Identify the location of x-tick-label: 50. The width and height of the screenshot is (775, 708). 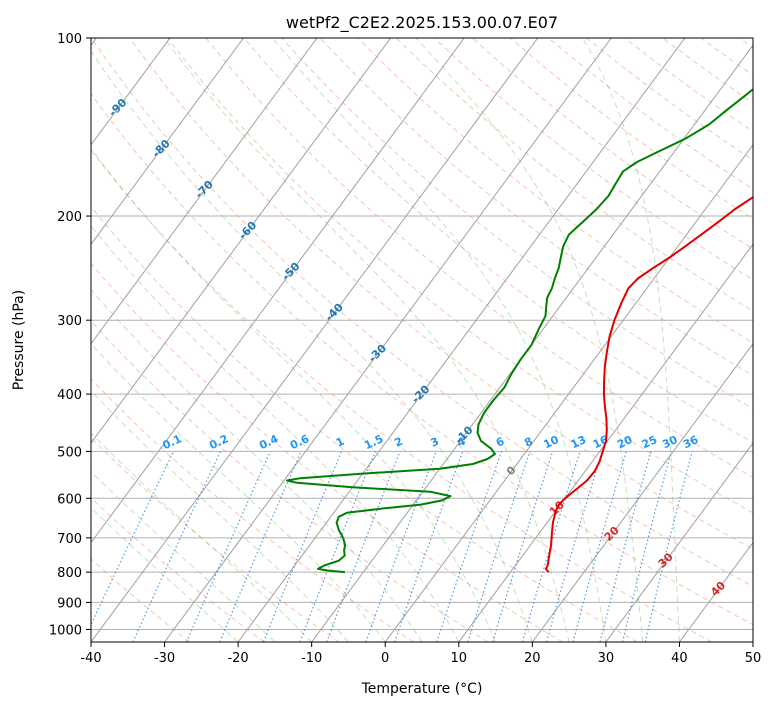
(753, 658).